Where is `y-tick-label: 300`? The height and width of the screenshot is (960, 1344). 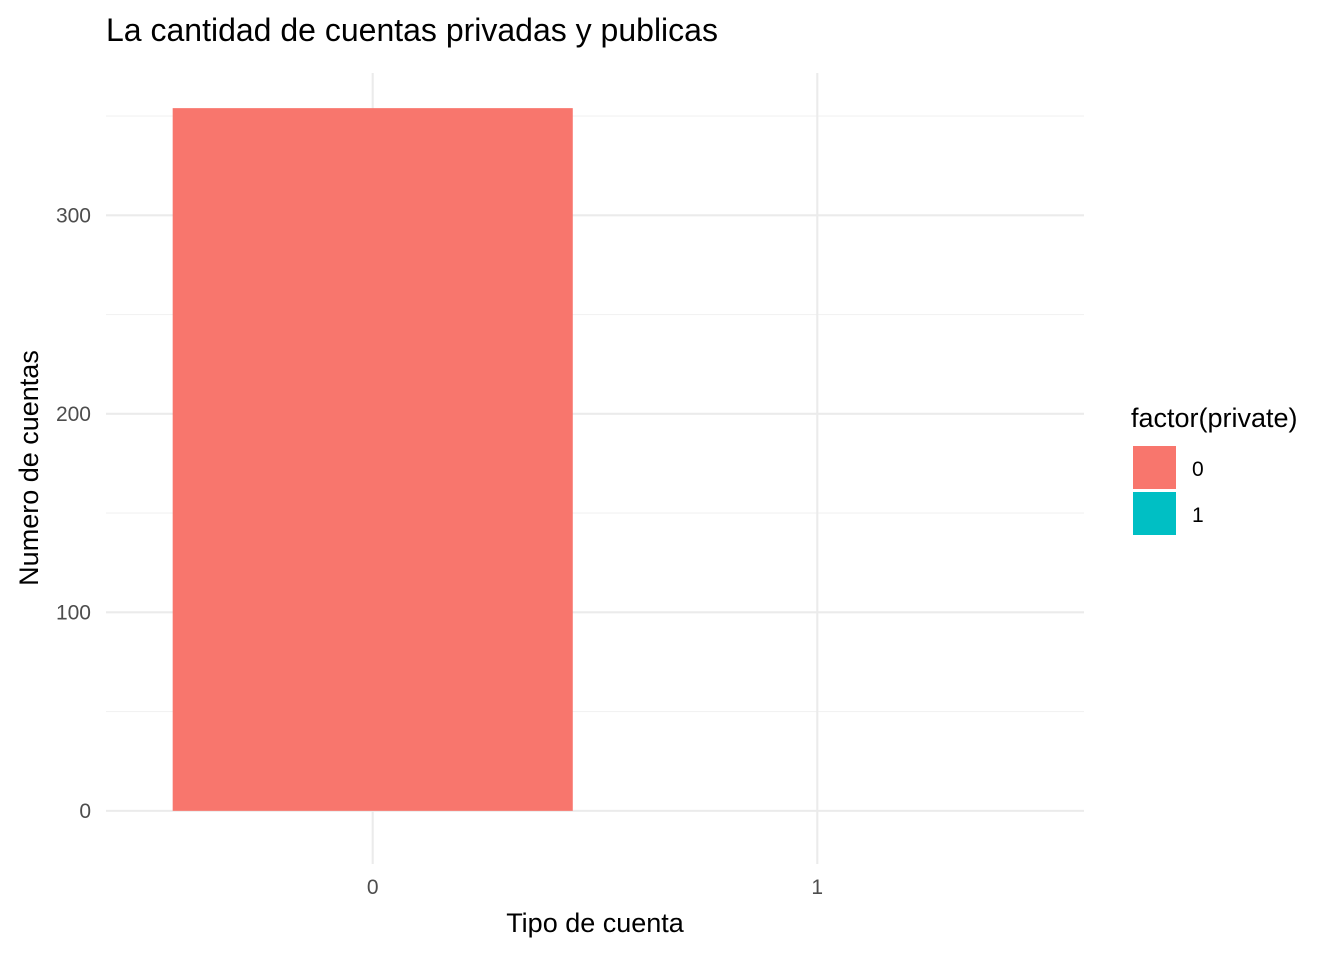 y-tick-label: 300 is located at coordinates (73, 215).